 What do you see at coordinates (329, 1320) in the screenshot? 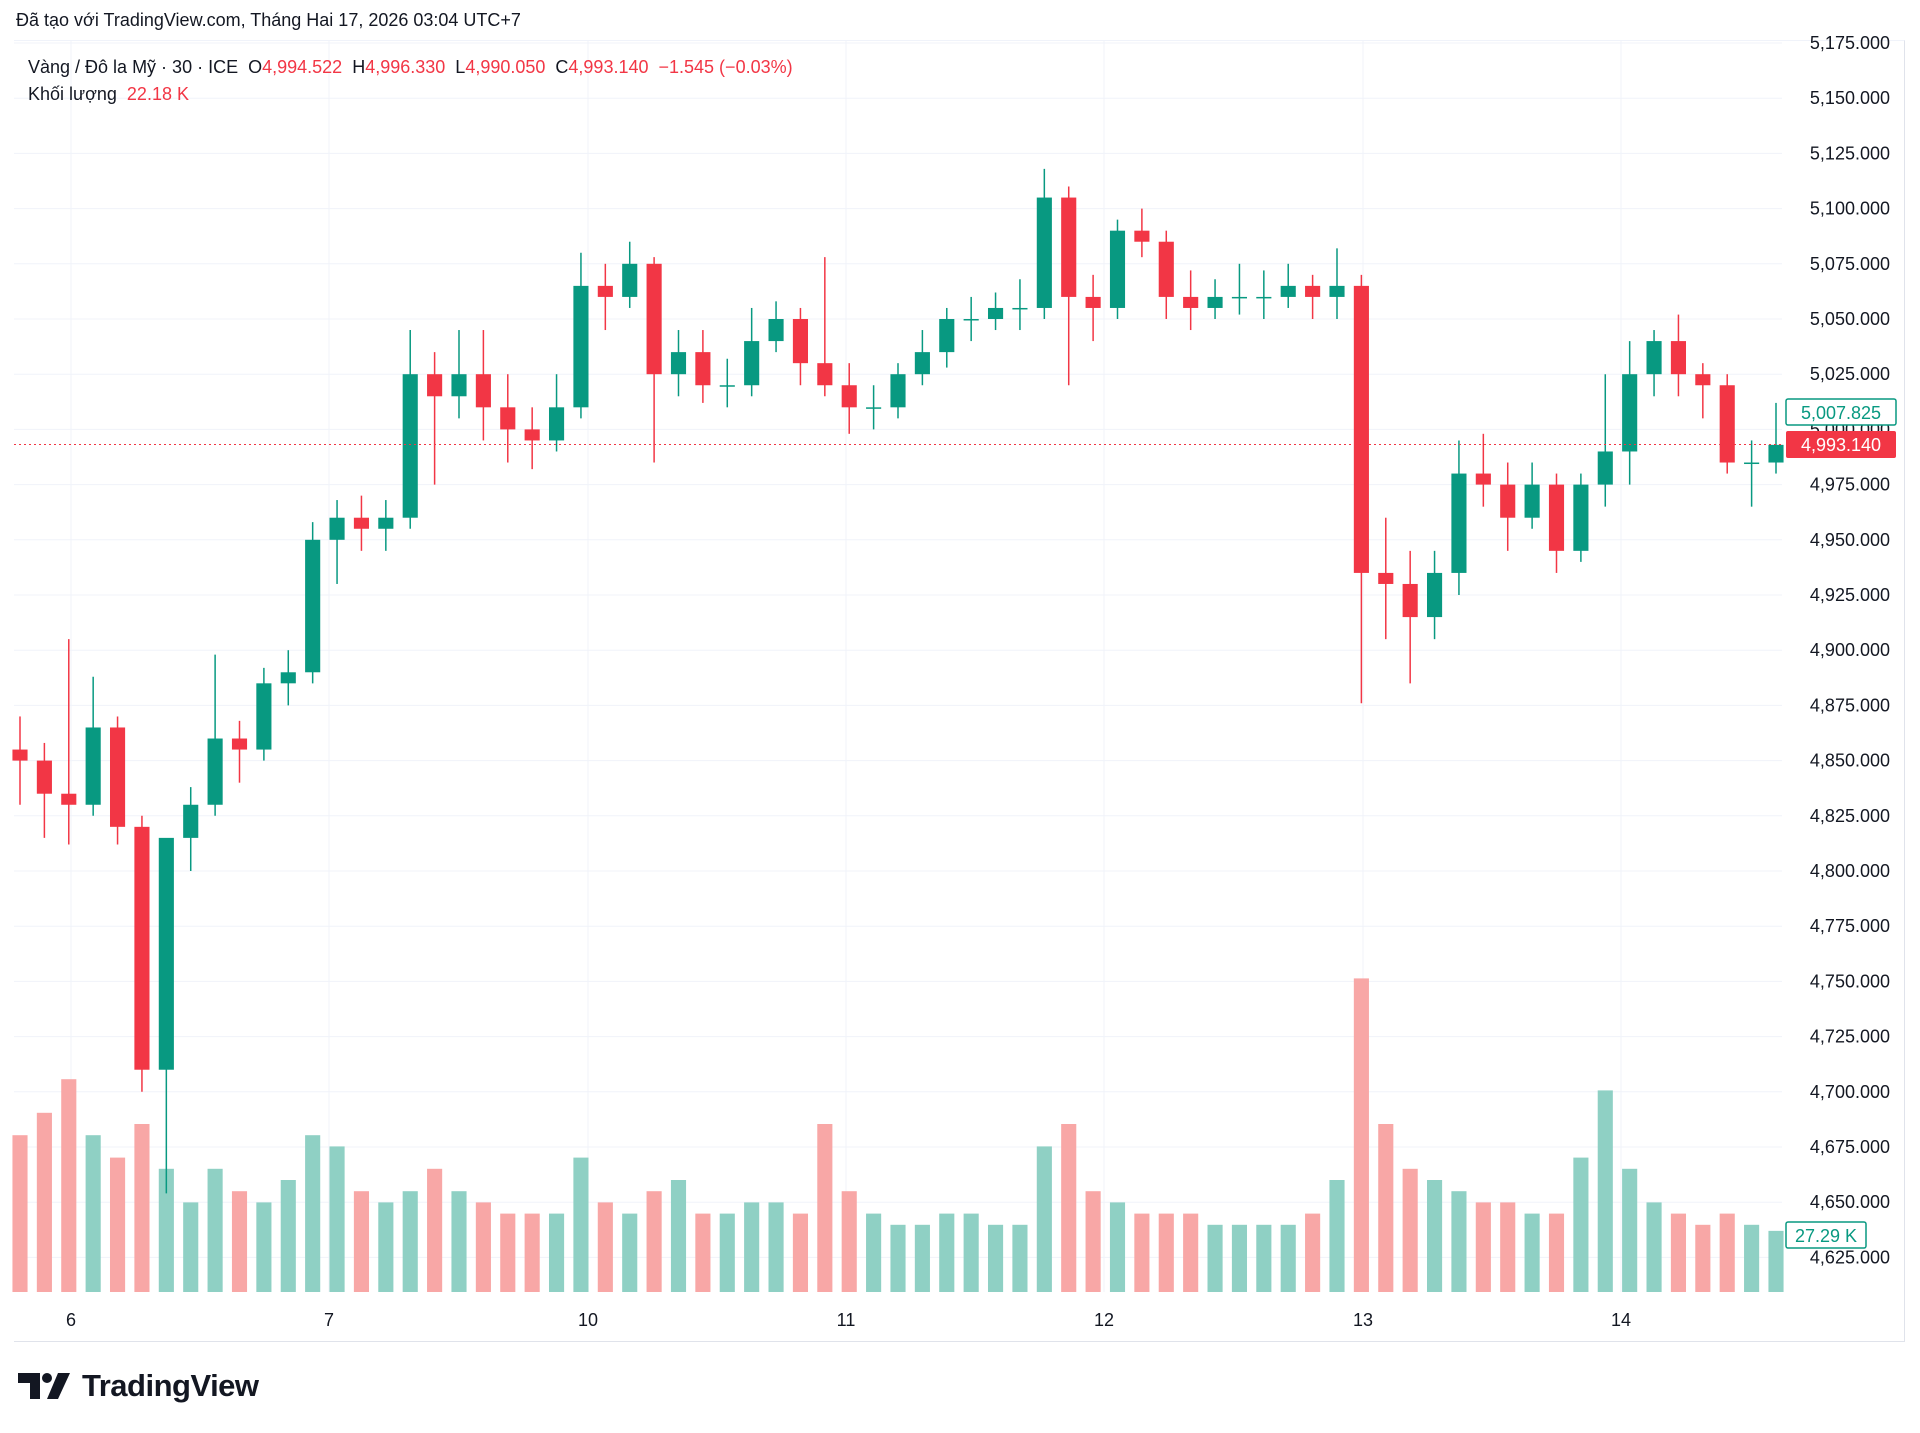
I see `time-tick-label: 7` at bounding box center [329, 1320].